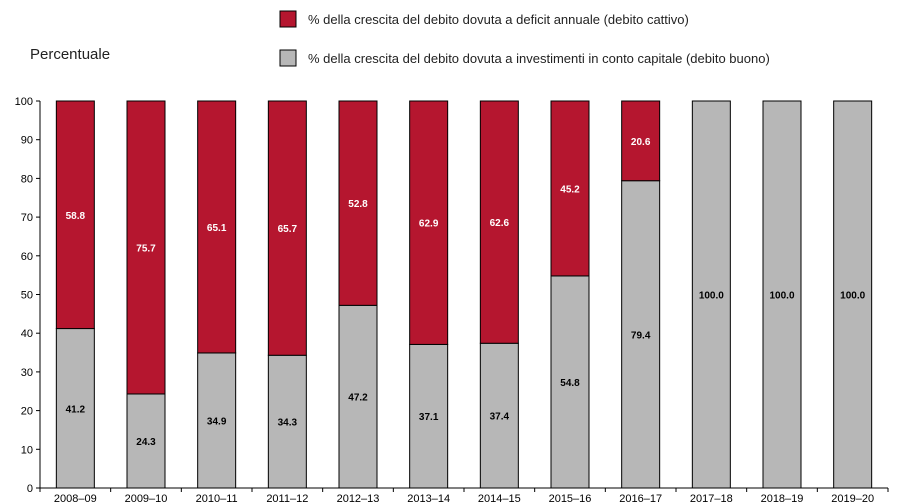 The width and height of the screenshot is (898, 504). I want to click on data-label: 34.9, so click(217, 421).